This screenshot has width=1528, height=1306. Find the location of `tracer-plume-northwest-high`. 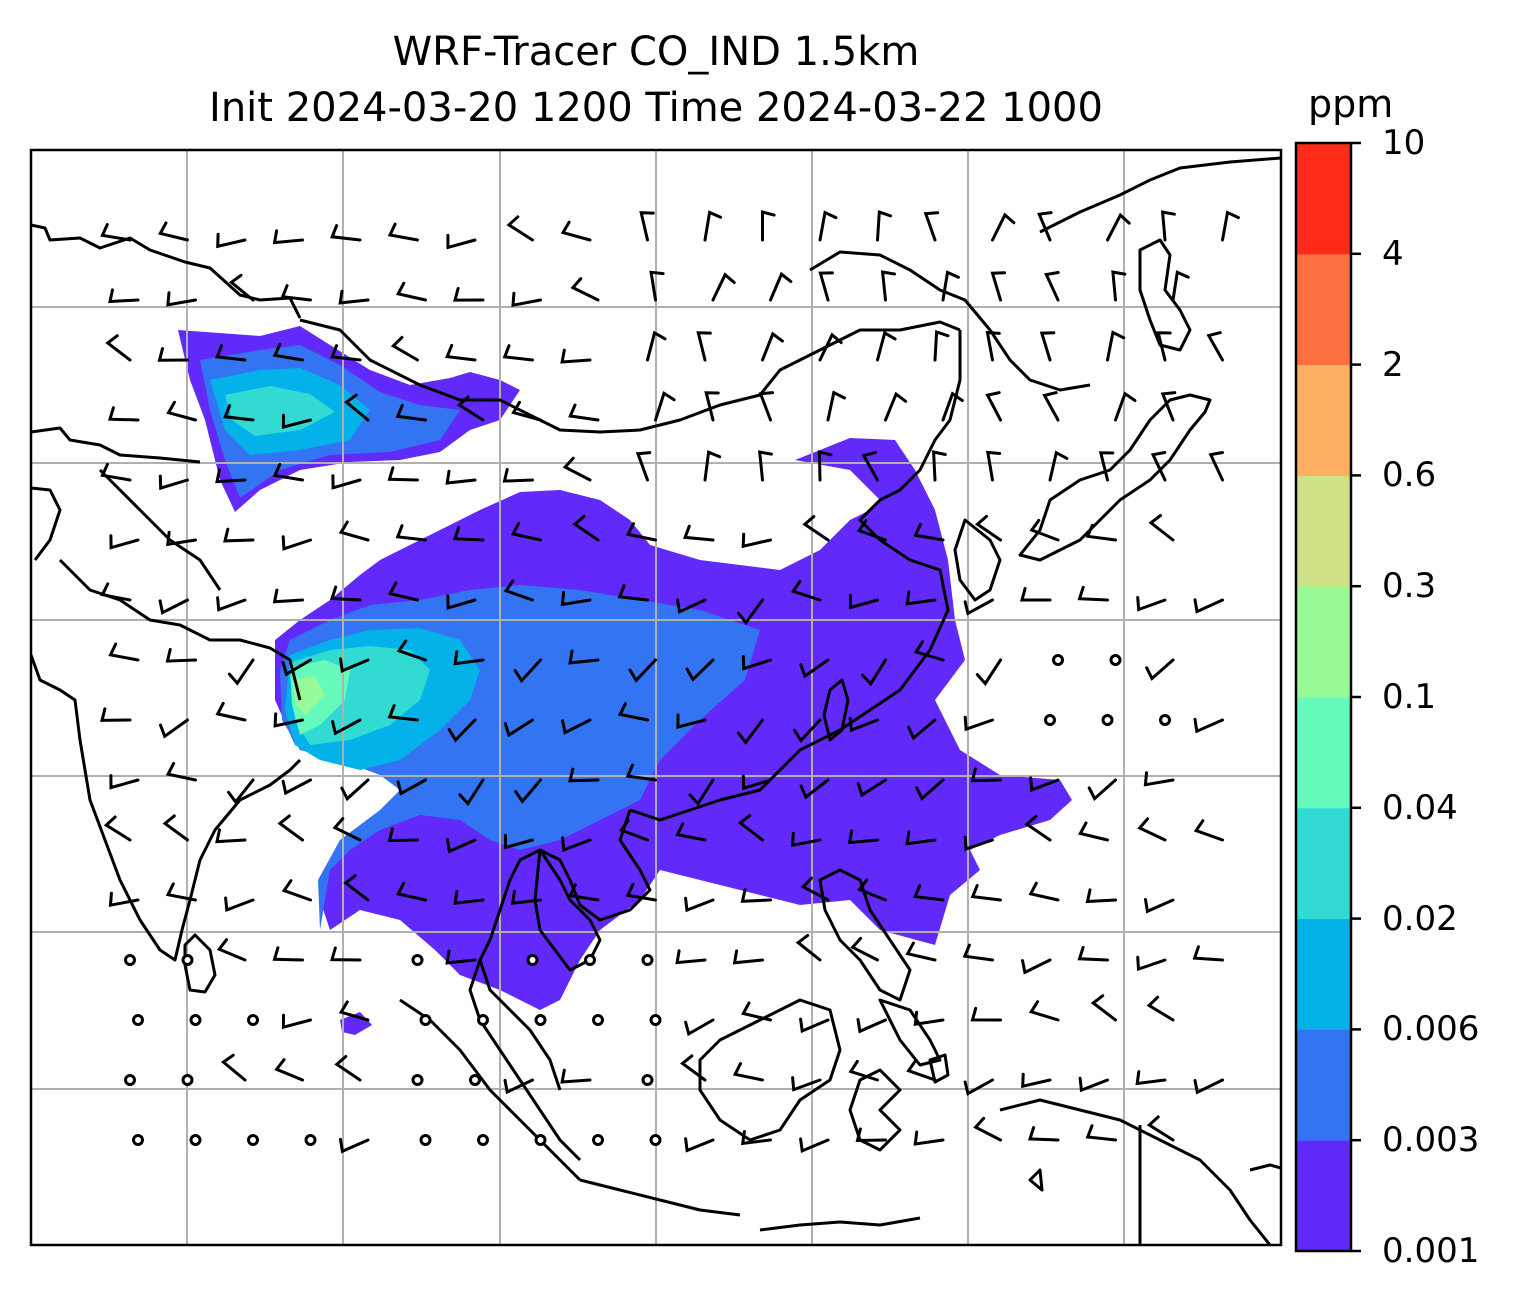

tracer-plume-northwest-high is located at coordinates (280, 411).